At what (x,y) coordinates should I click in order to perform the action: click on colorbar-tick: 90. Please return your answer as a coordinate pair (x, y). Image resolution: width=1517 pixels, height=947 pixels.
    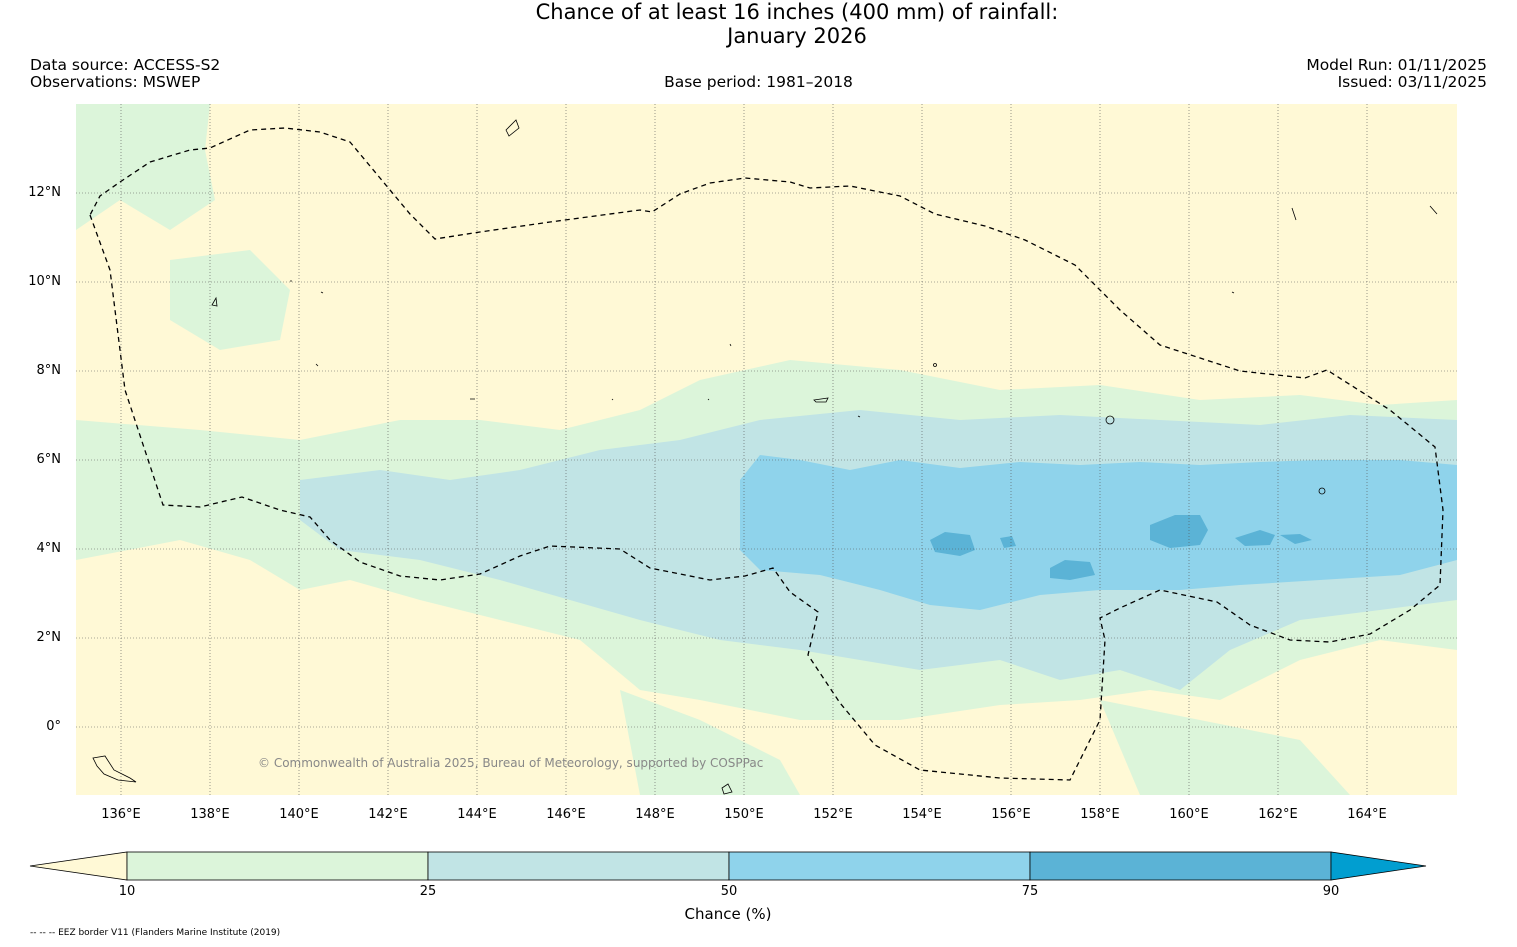
    Looking at the image, I should click on (1331, 891).